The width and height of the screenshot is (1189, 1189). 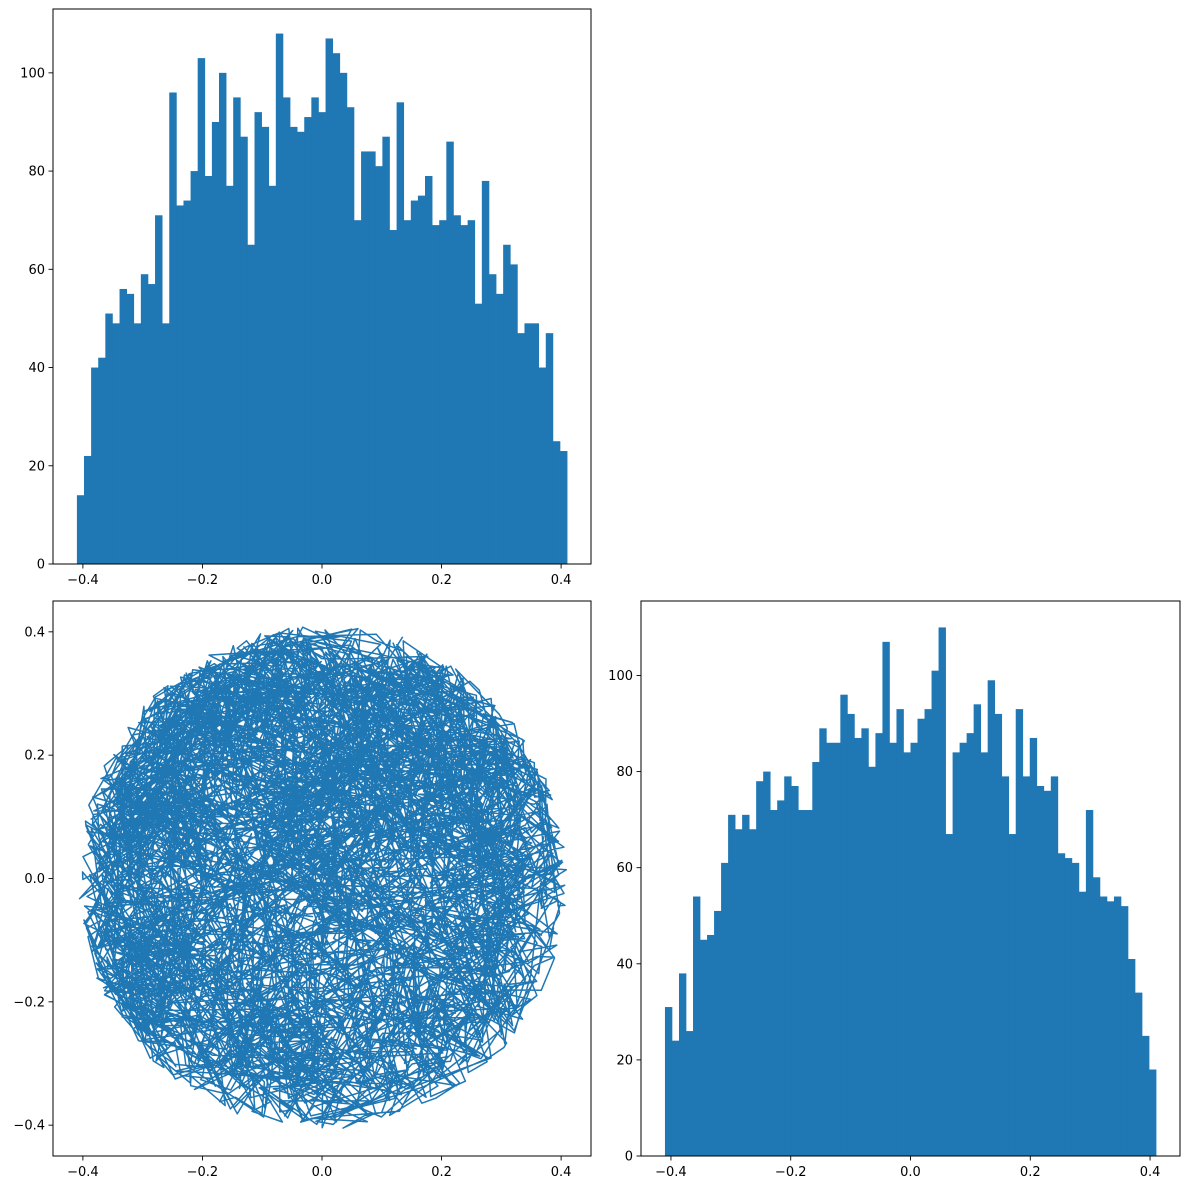 What do you see at coordinates (671, 1172) in the screenshot?
I see `x-tick-label: −0.4` at bounding box center [671, 1172].